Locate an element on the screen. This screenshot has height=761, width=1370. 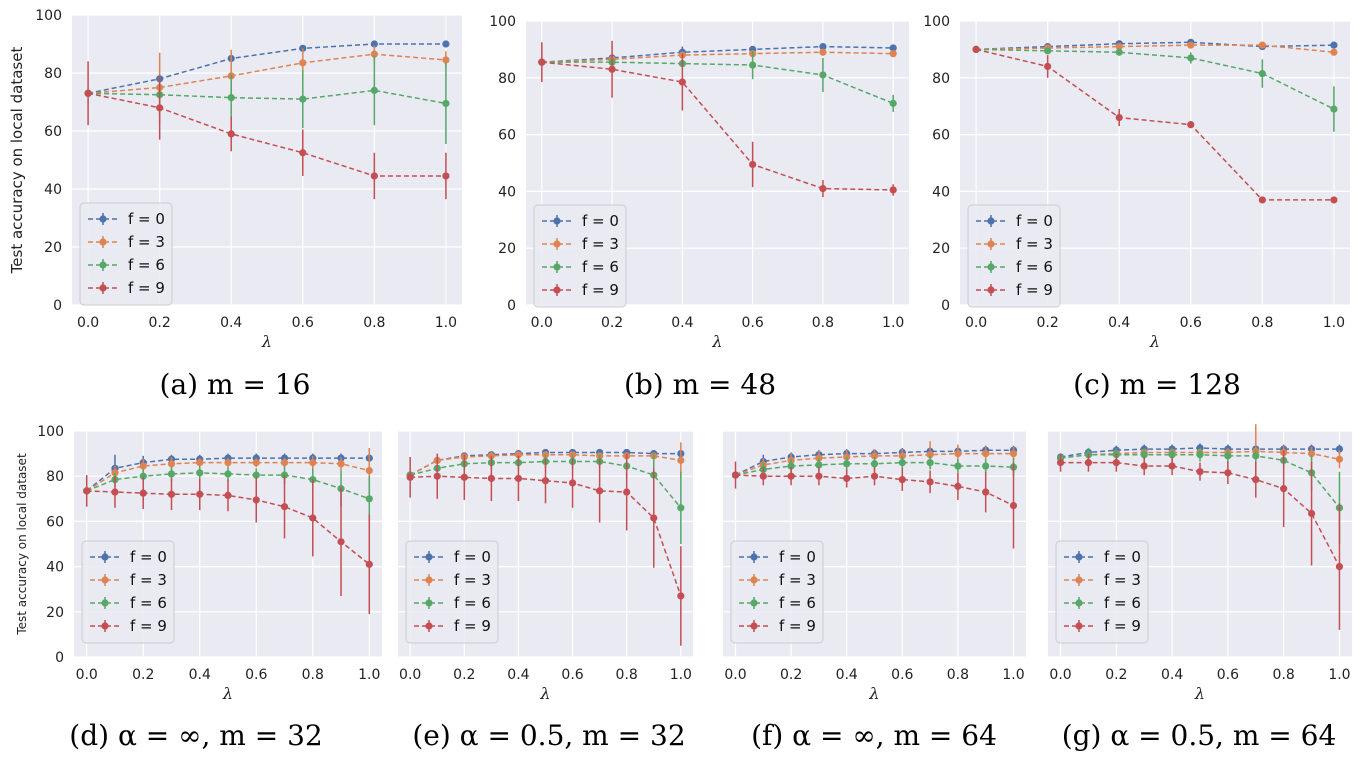
x-tick-label: 0.2 is located at coordinates (143, 675).